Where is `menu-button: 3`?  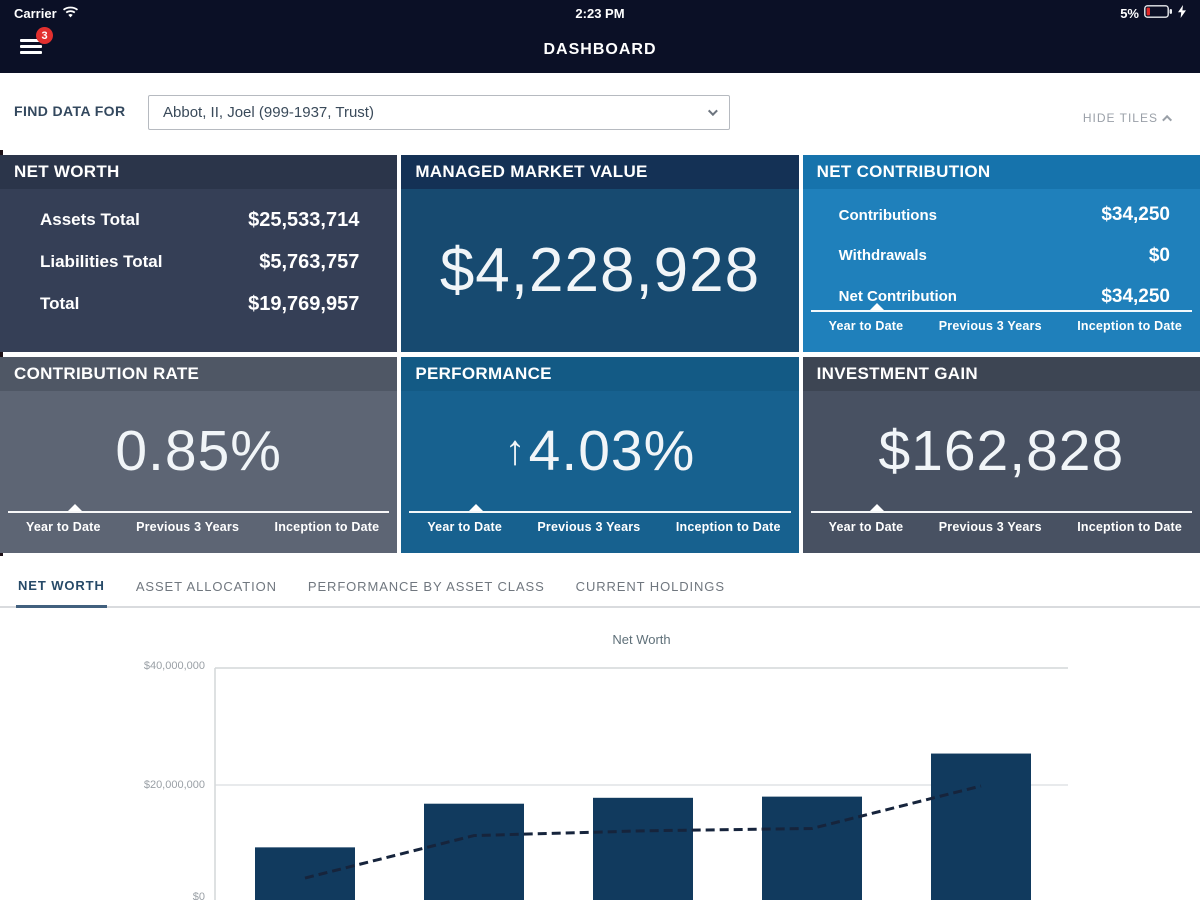 menu-button: 3 is located at coordinates (36, 44).